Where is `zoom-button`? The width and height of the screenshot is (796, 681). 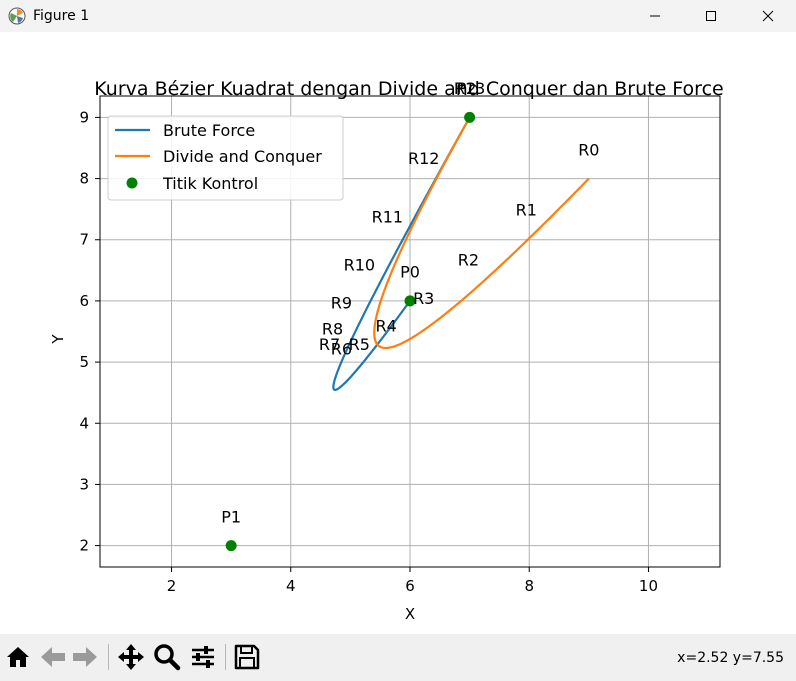
zoom-button is located at coordinates (167, 657).